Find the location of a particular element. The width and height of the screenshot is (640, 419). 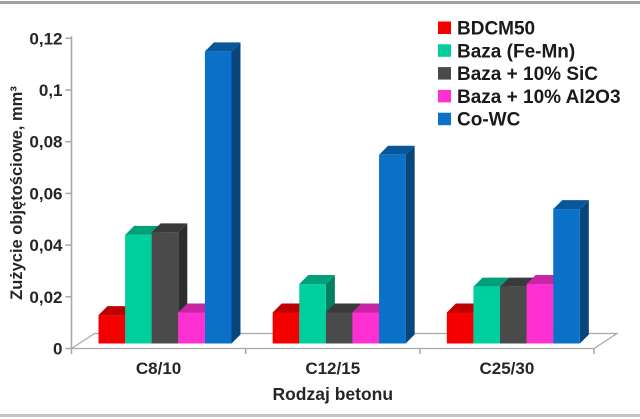

category-label: C12/15 is located at coordinates (332, 368).